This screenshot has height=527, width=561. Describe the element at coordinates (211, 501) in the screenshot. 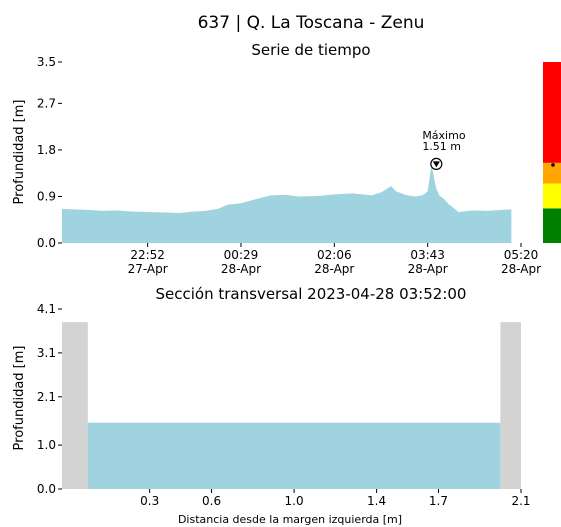

I see `x-tick-label: 0.6` at that location.